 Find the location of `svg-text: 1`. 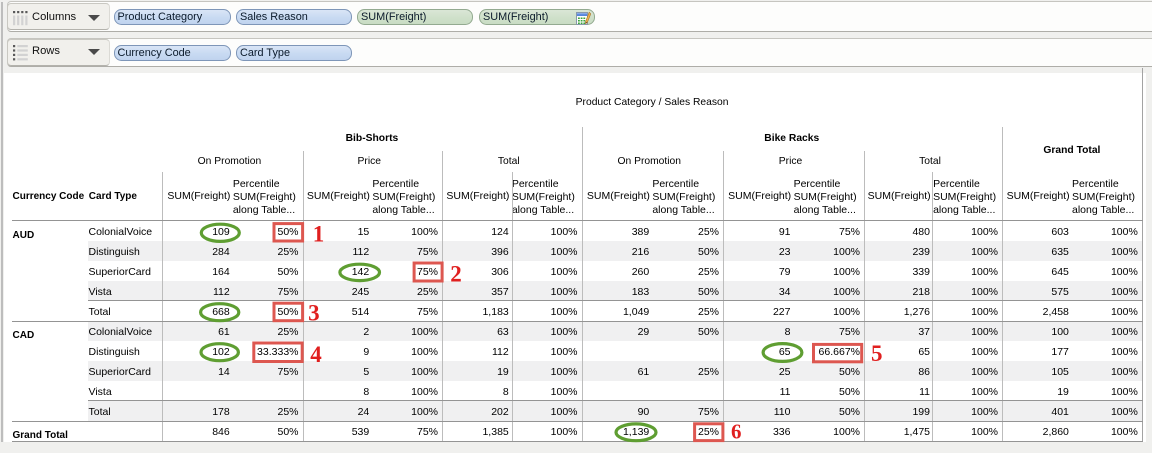

svg-text: 1 is located at coordinates (319, 234).